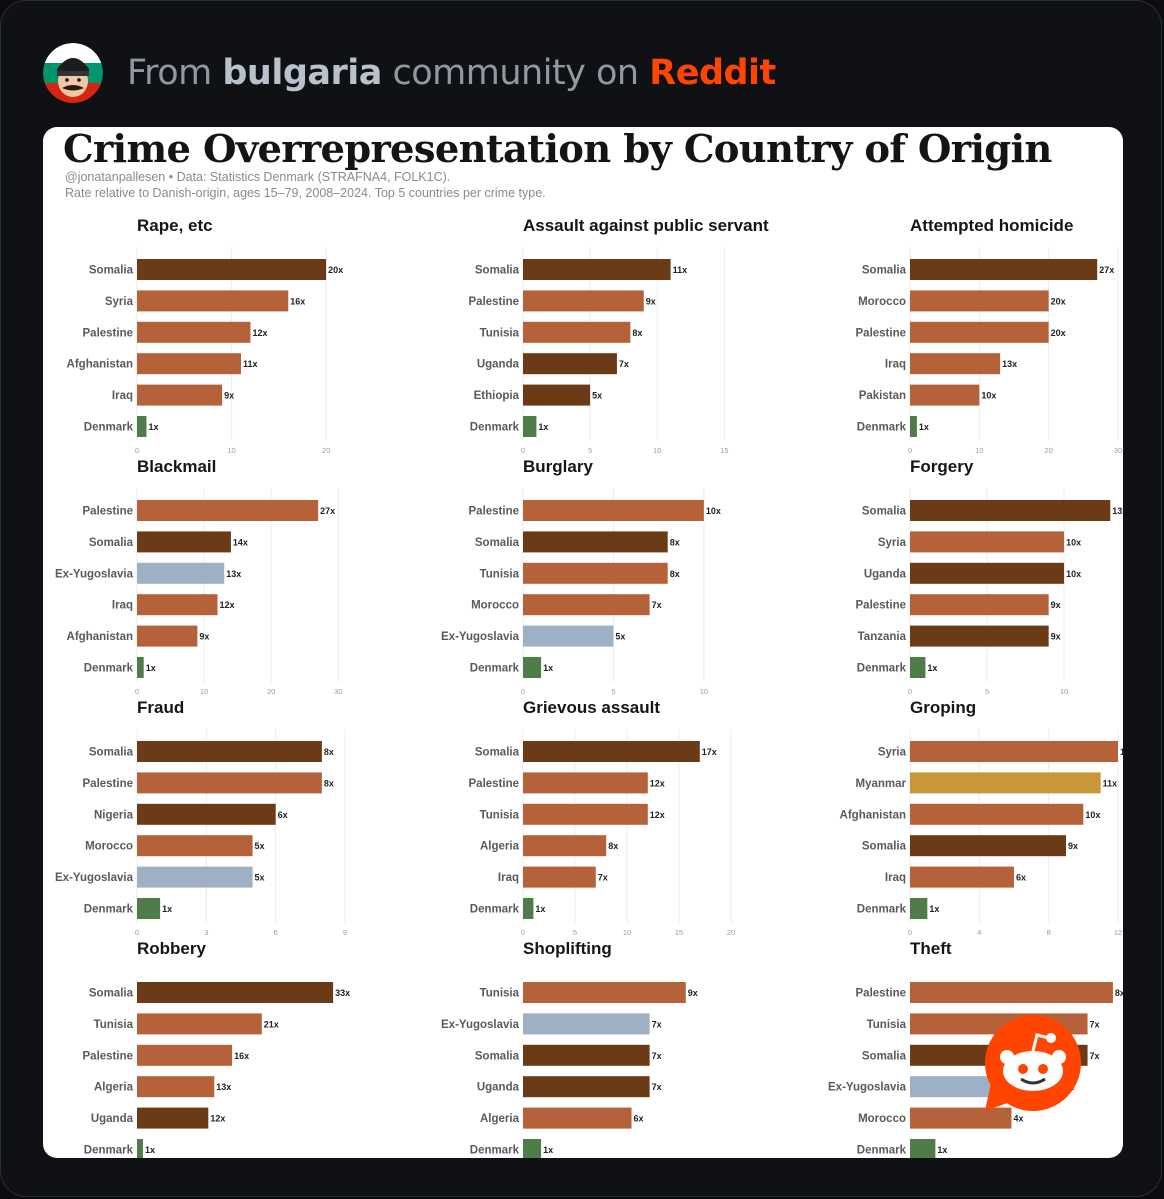 This screenshot has width=1164, height=1199. Describe the element at coordinates (497, 396) in the screenshot. I see `category-label: Ethiopia` at that location.